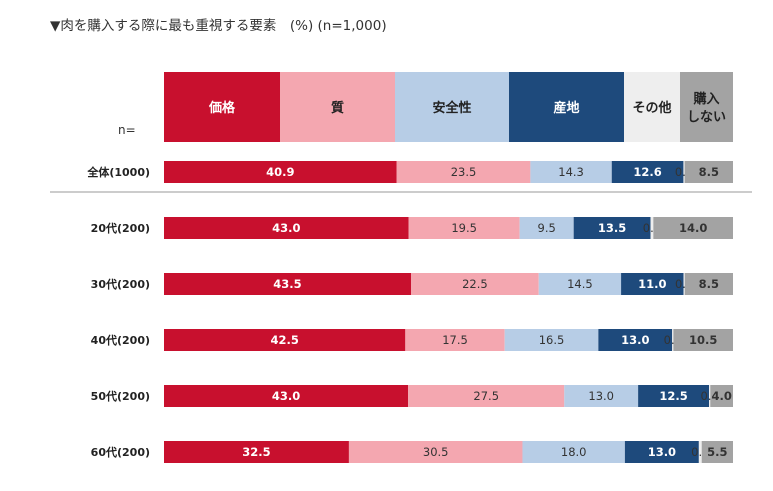 Image resolution: width=773 pixels, height=491 pixels. What do you see at coordinates (120, 228) in the screenshot?
I see `row-label: 20代(200)` at bounding box center [120, 228].